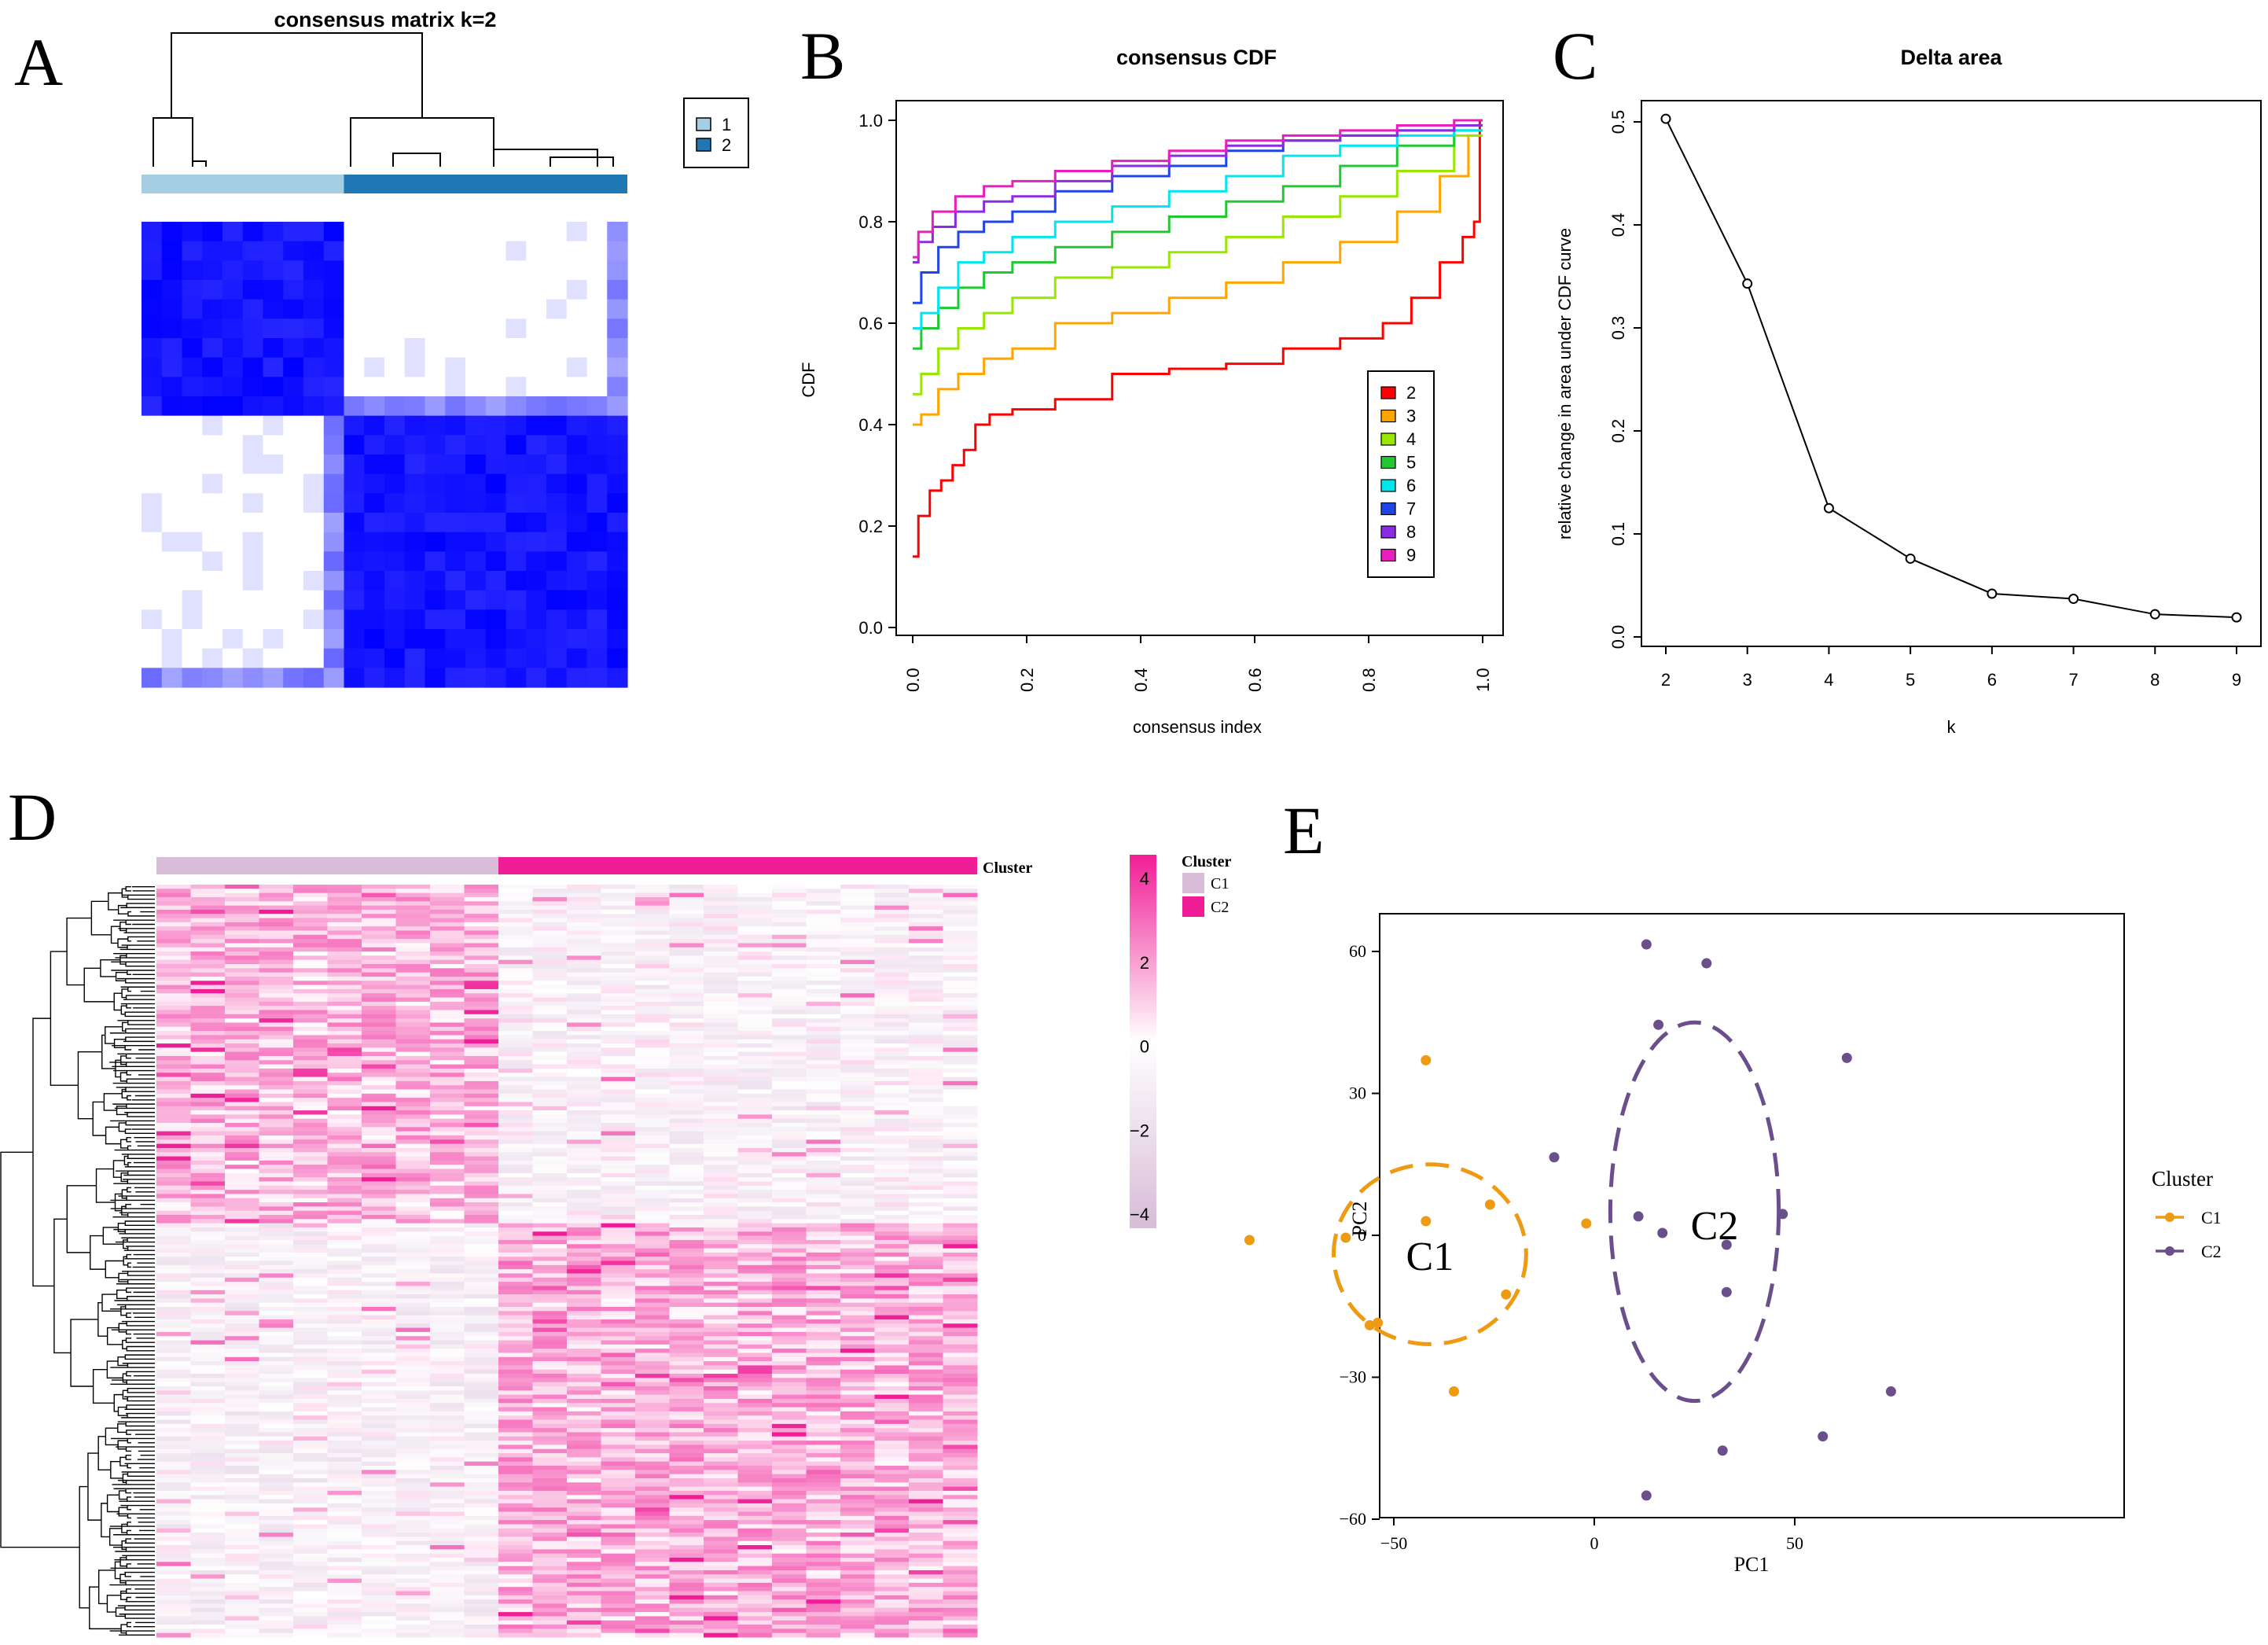  I want to click on panel-label-c: C, so click(1575, 56).